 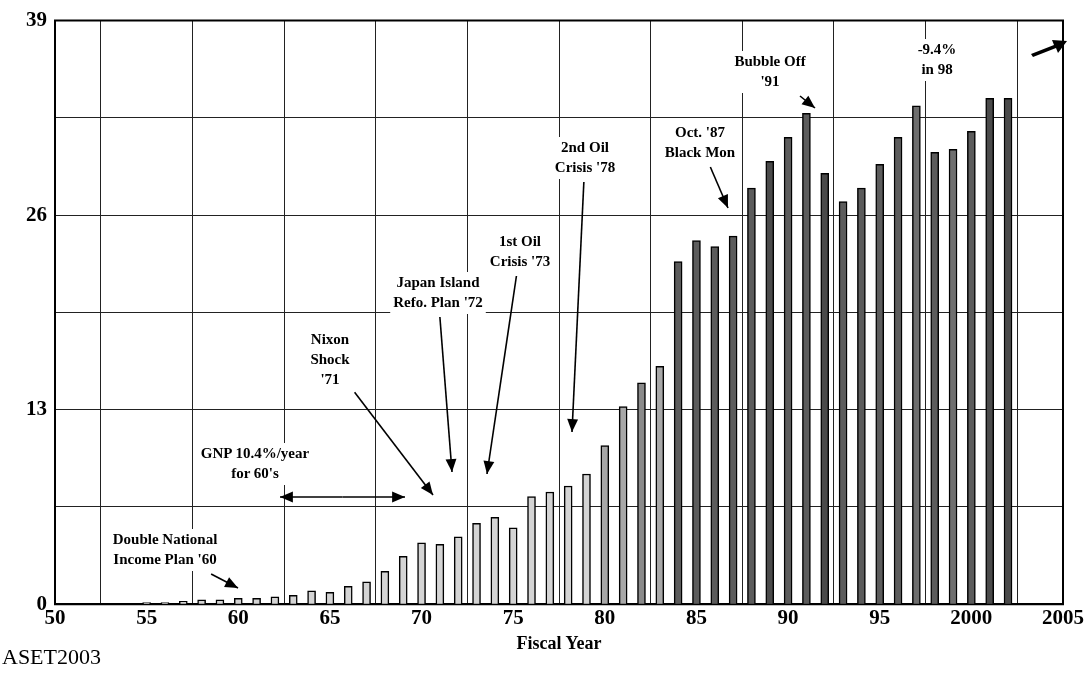 What do you see at coordinates (51, 656) in the screenshot?
I see `text: ASET2003` at bounding box center [51, 656].